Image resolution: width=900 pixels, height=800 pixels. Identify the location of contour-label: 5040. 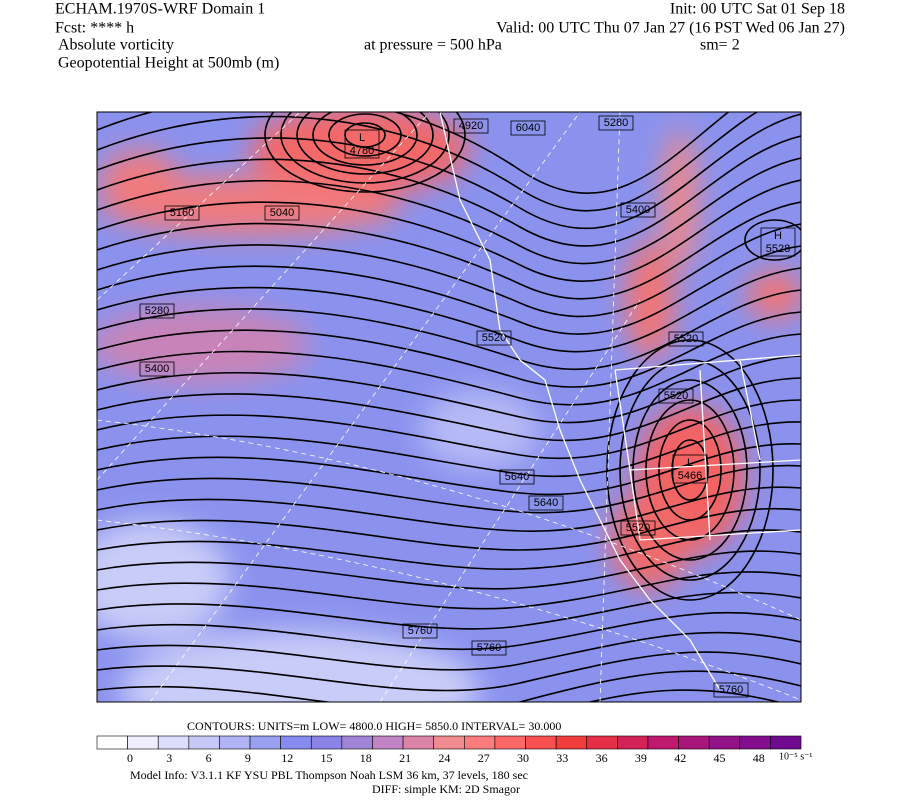
(282, 213).